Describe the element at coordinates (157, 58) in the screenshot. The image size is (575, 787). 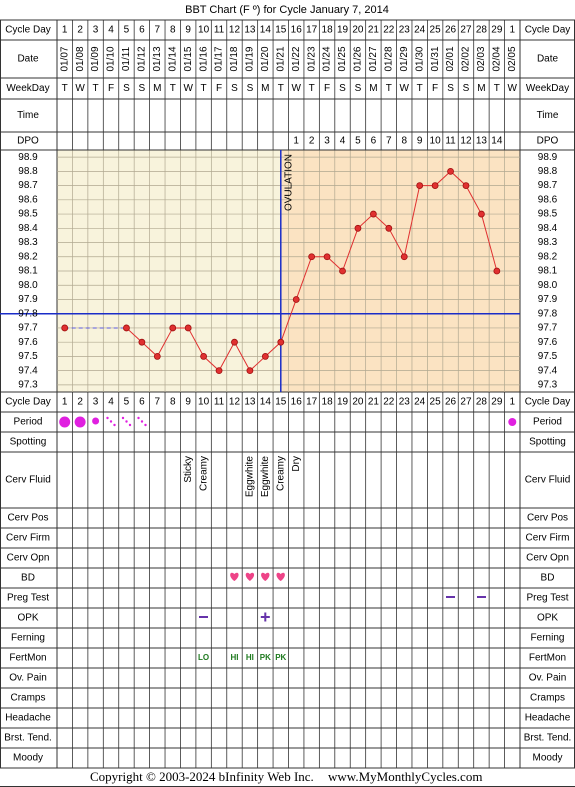
I see `date-label: 01/13` at that location.